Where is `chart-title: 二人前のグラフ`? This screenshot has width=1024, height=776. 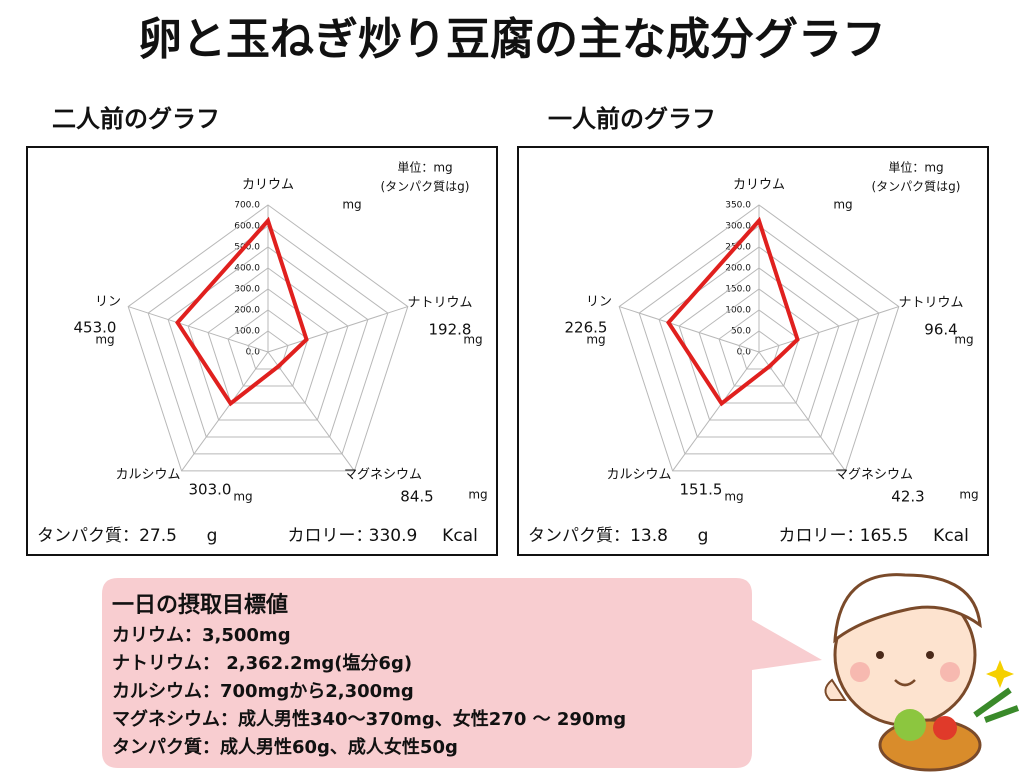 chart-title: 二人前のグラフ is located at coordinates (136, 119).